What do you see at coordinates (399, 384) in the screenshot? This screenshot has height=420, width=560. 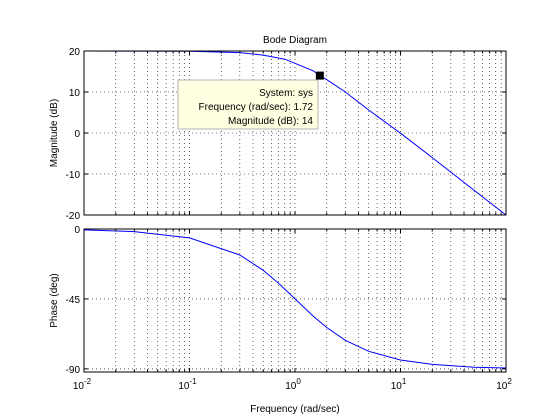 I see `x-tick-label: 10¹` at bounding box center [399, 384].